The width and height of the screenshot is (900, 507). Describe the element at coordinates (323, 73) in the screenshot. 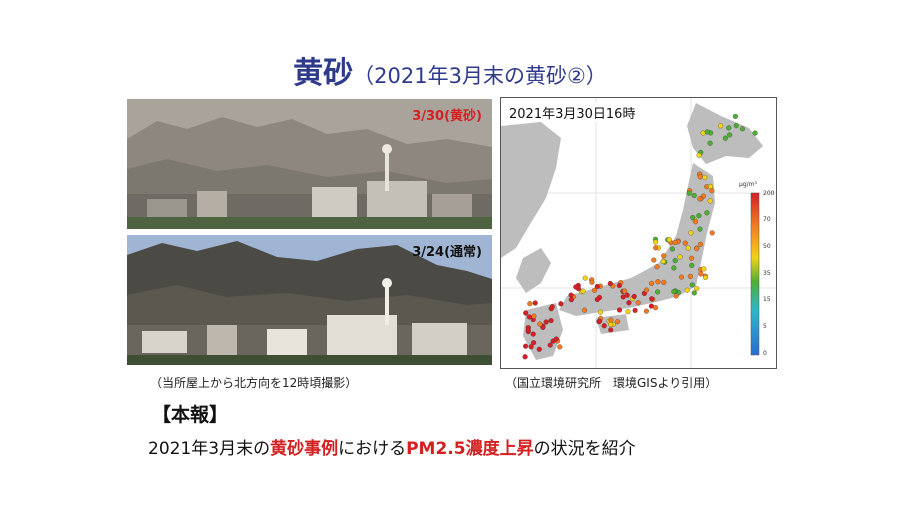

I see `title-main: 黄砂` at that location.